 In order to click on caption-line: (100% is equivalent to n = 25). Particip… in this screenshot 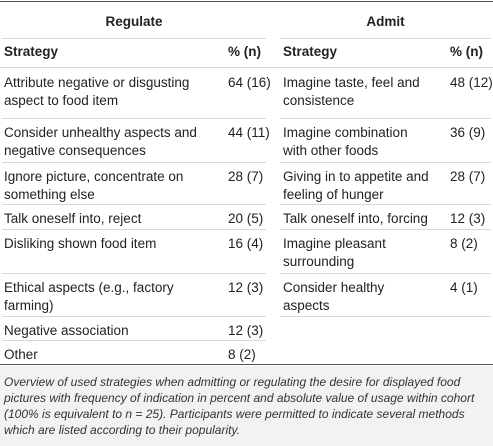, I will do `click(234, 414)`.